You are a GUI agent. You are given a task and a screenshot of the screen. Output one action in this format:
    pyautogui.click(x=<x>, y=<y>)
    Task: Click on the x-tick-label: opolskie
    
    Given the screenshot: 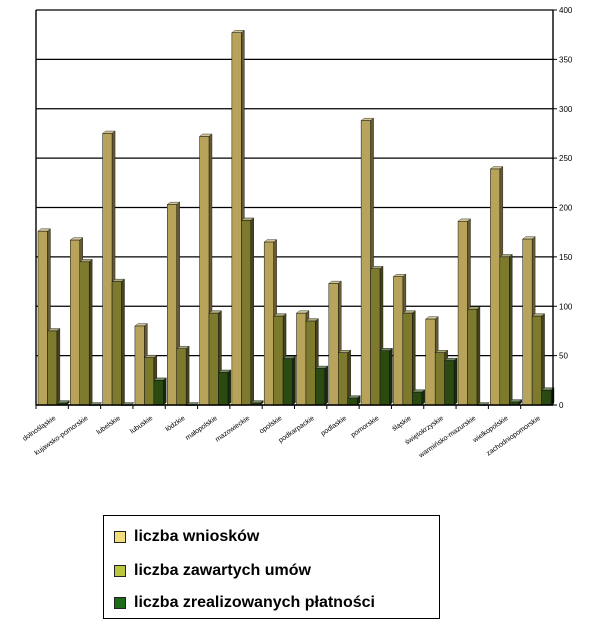 What is the action you would take?
    pyautogui.click(x=270, y=425)
    